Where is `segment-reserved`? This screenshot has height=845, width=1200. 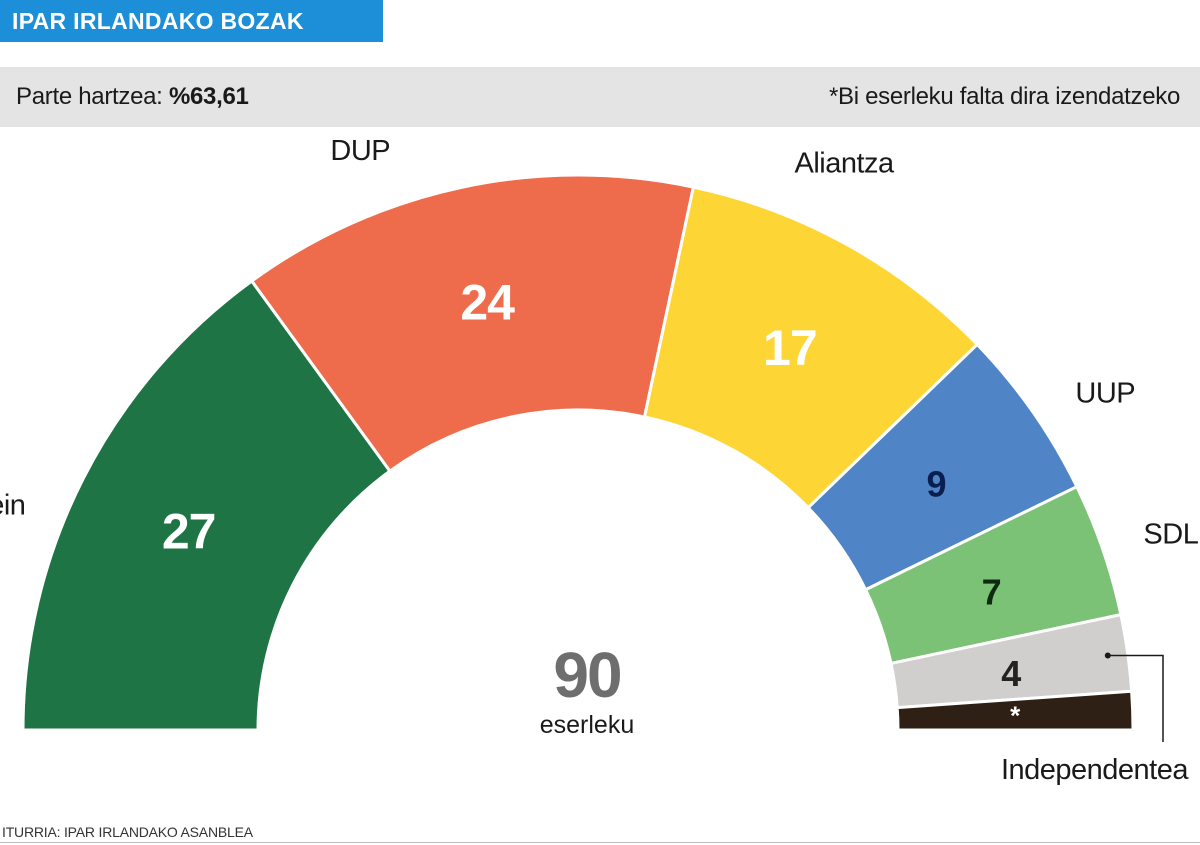
segment-reserved is located at coordinates (1015, 710).